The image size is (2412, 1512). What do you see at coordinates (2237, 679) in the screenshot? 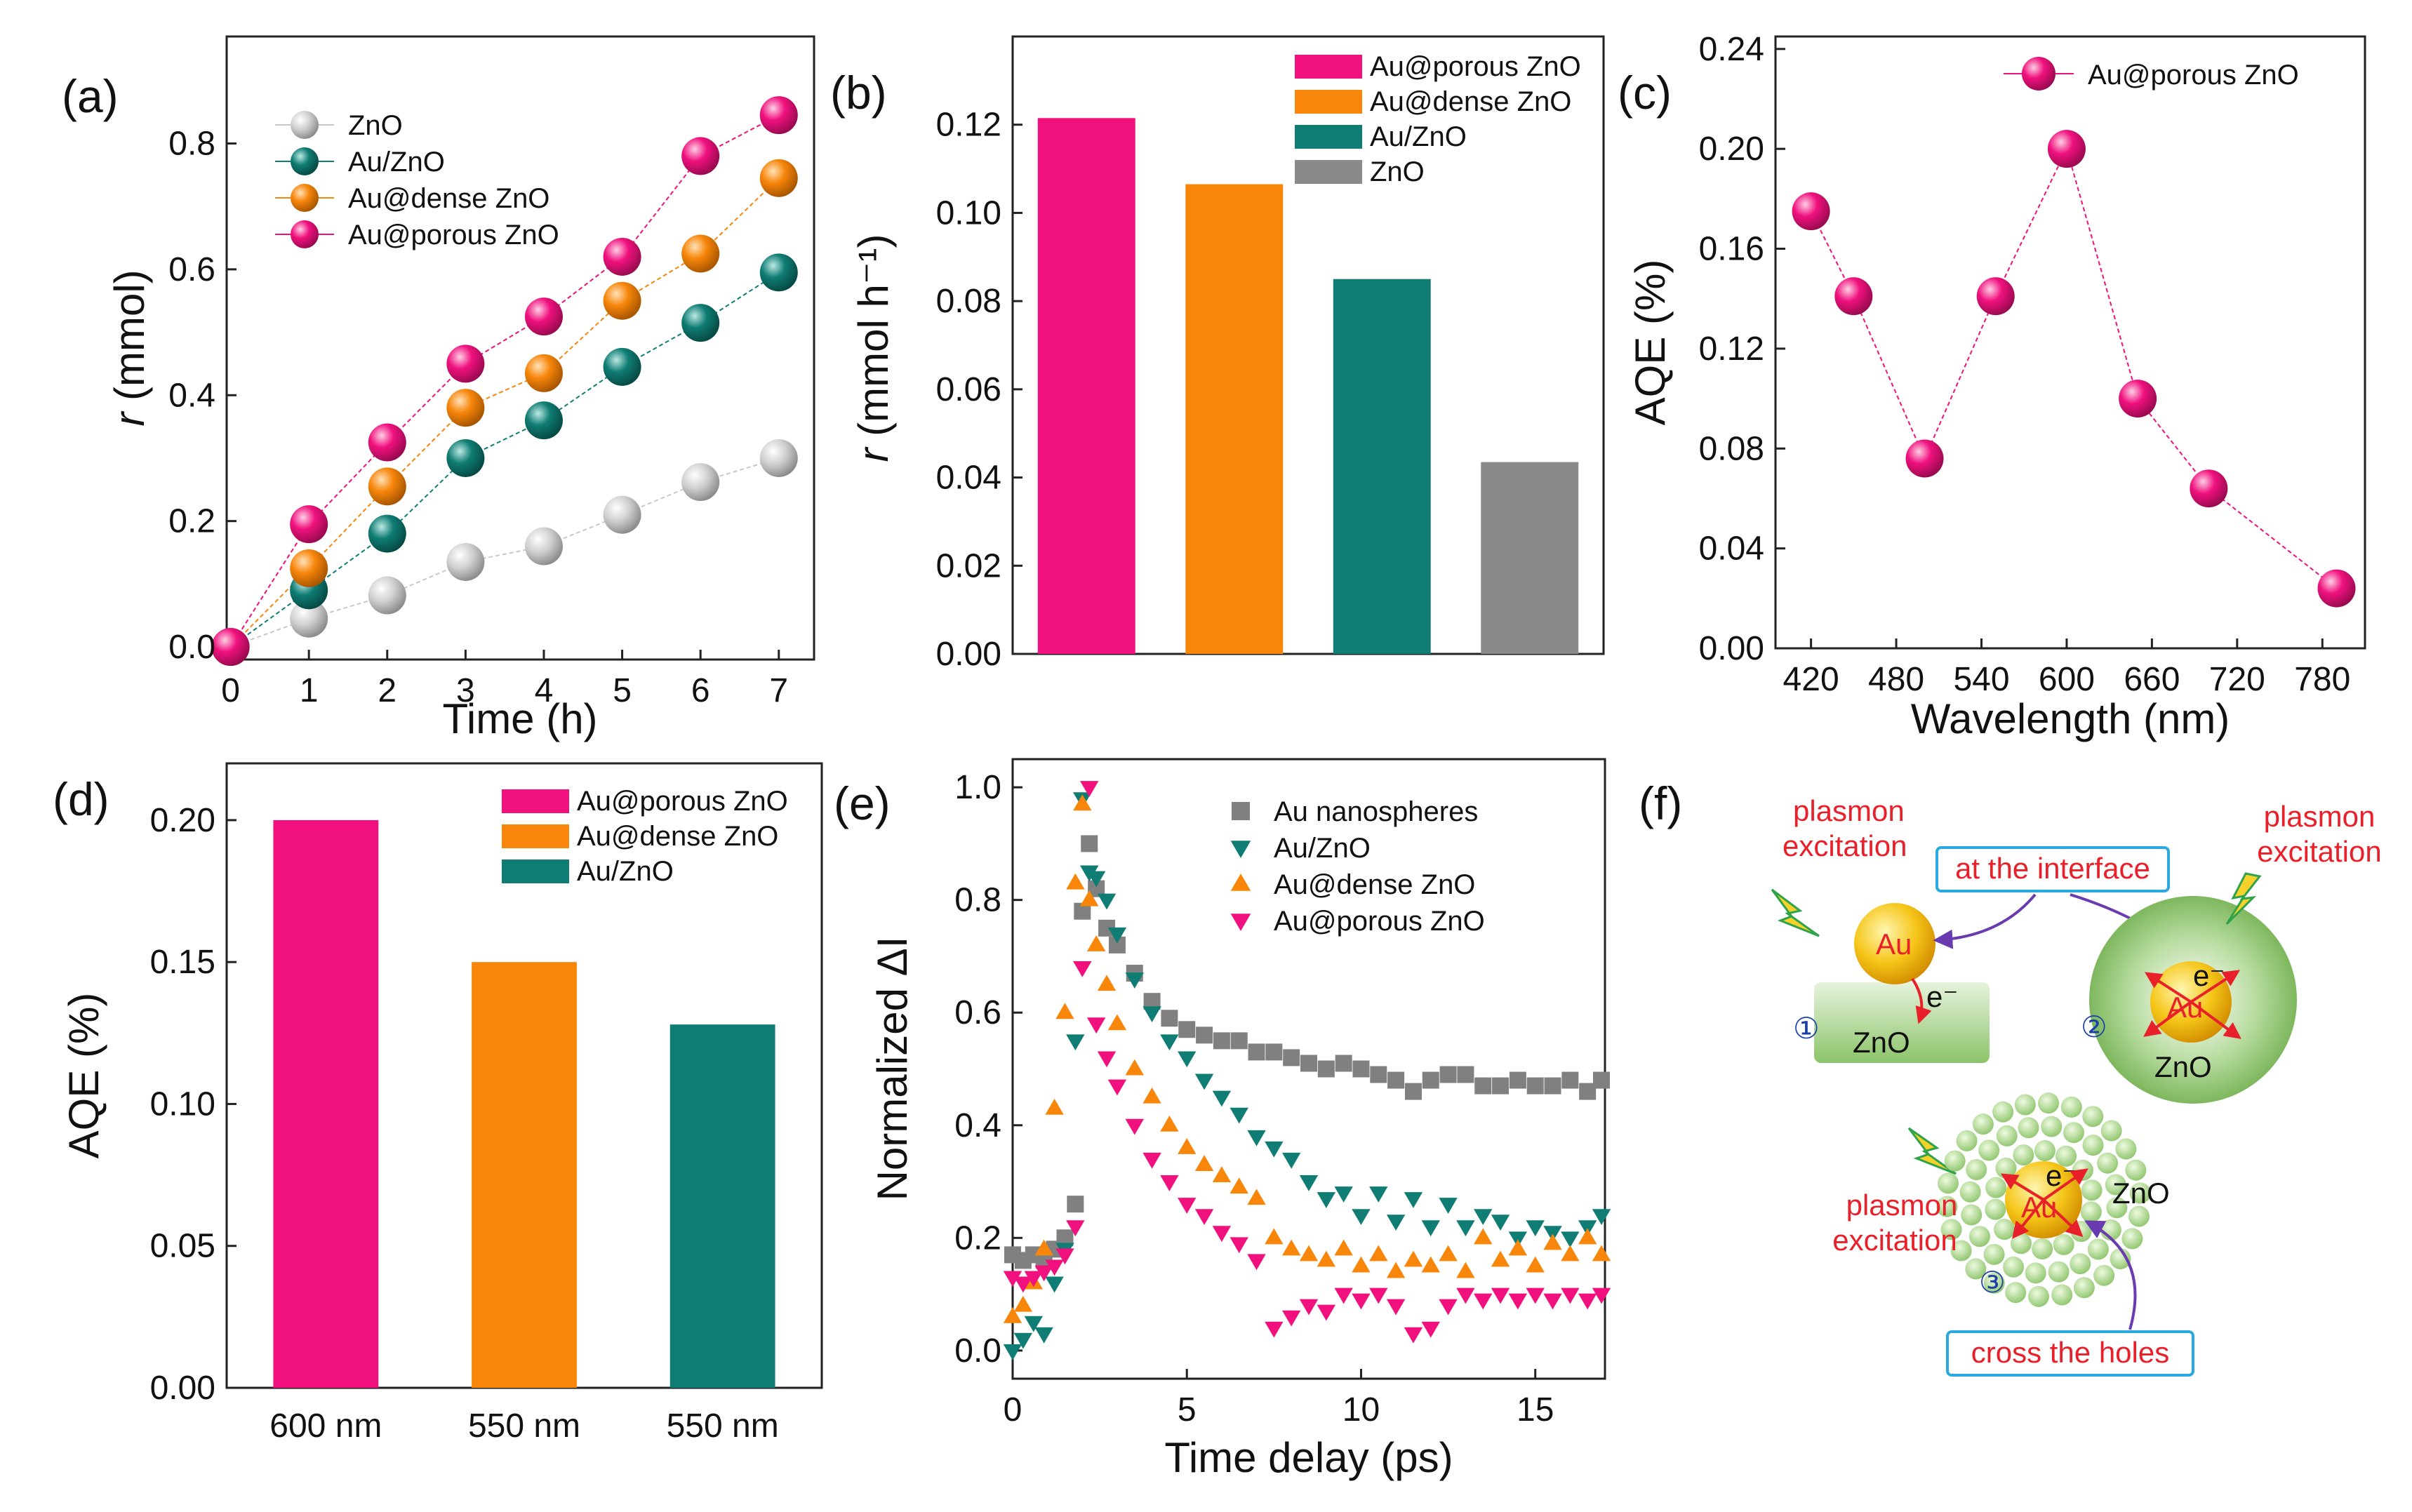
I see `x-tick-label: 720` at bounding box center [2237, 679].